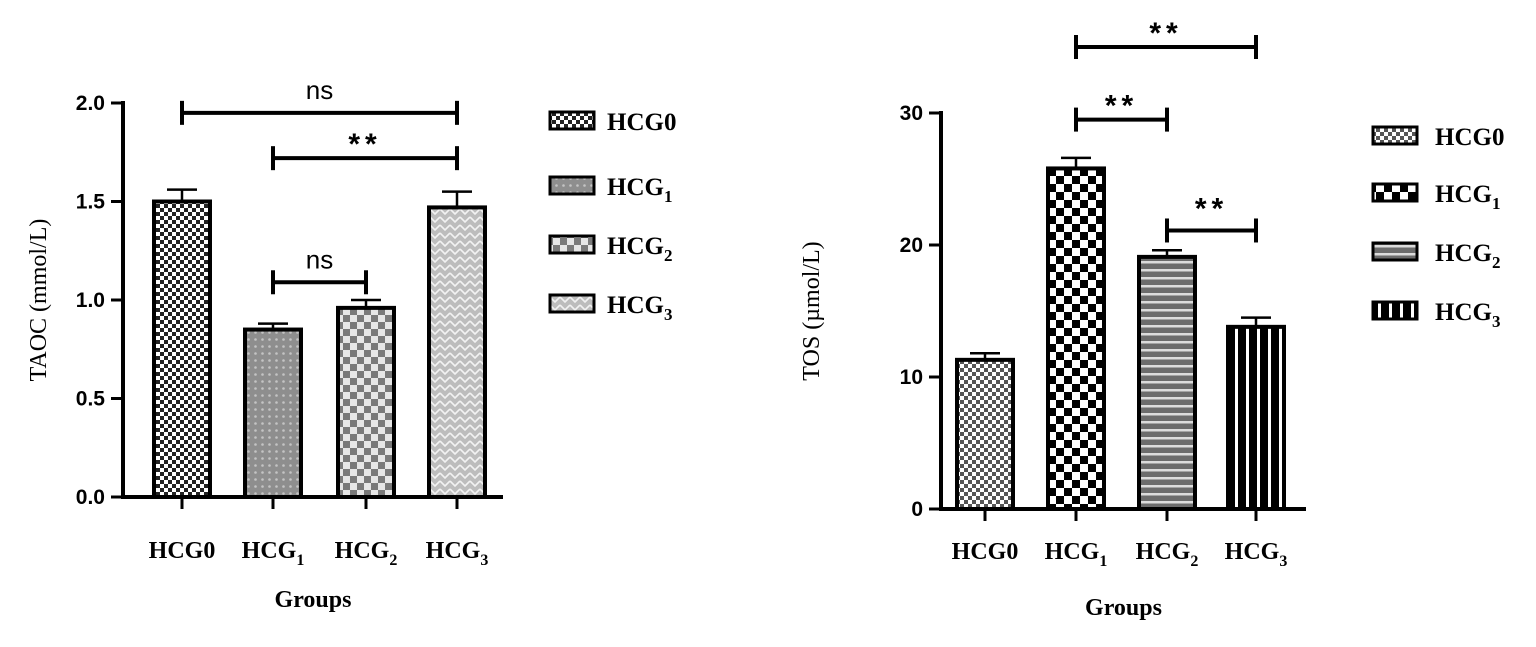  What do you see at coordinates (812, 310) in the screenshot?
I see `y-axis-label: TOS (µmol/L)` at bounding box center [812, 310].